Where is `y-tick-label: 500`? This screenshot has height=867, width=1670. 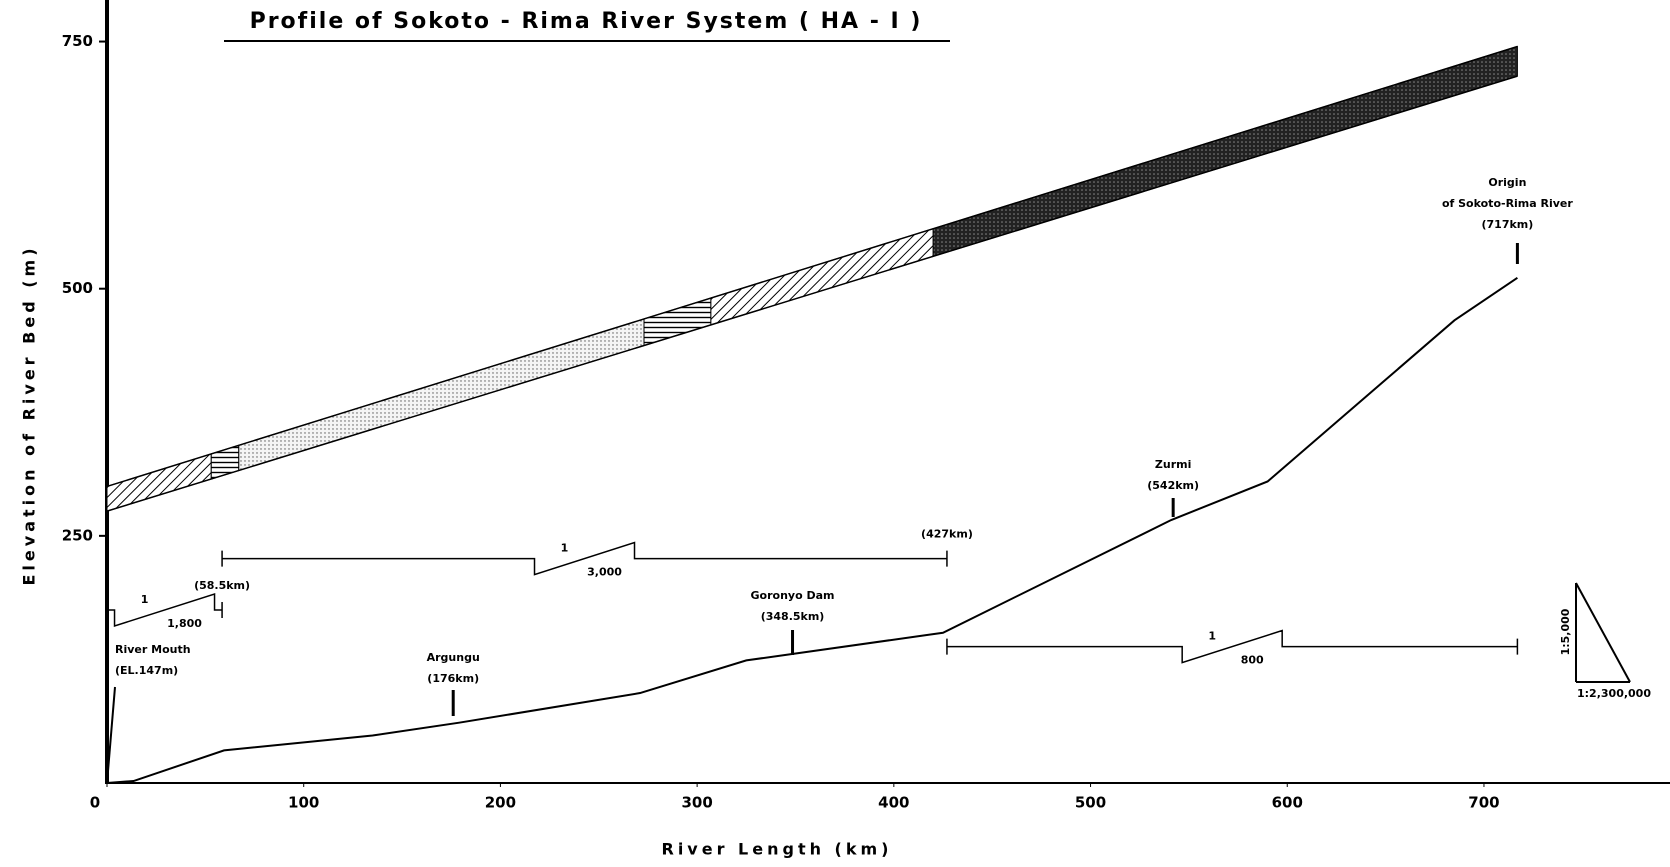
y-tick-label: 500 is located at coordinates (77, 288).